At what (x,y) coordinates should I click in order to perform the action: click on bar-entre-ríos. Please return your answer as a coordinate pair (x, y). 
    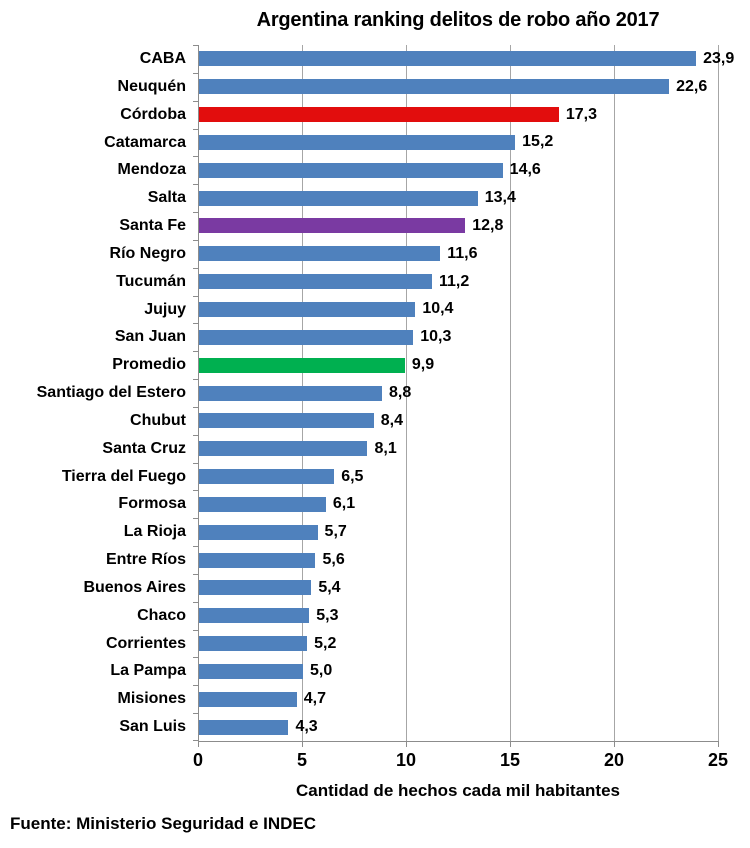
    Looking at the image, I should click on (257, 560).